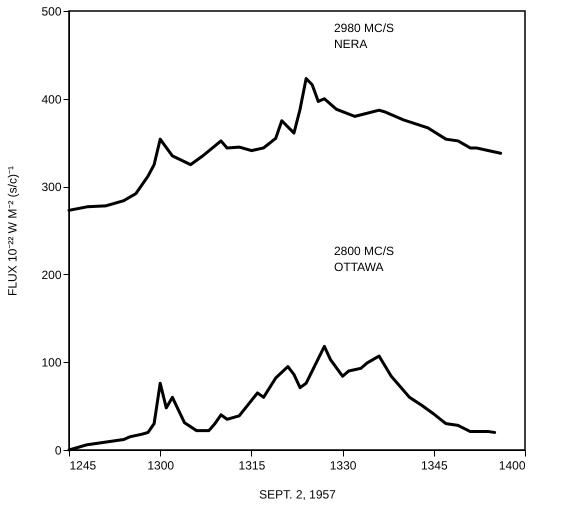  I want to click on y-tick-label: 500, so click(51, 11).